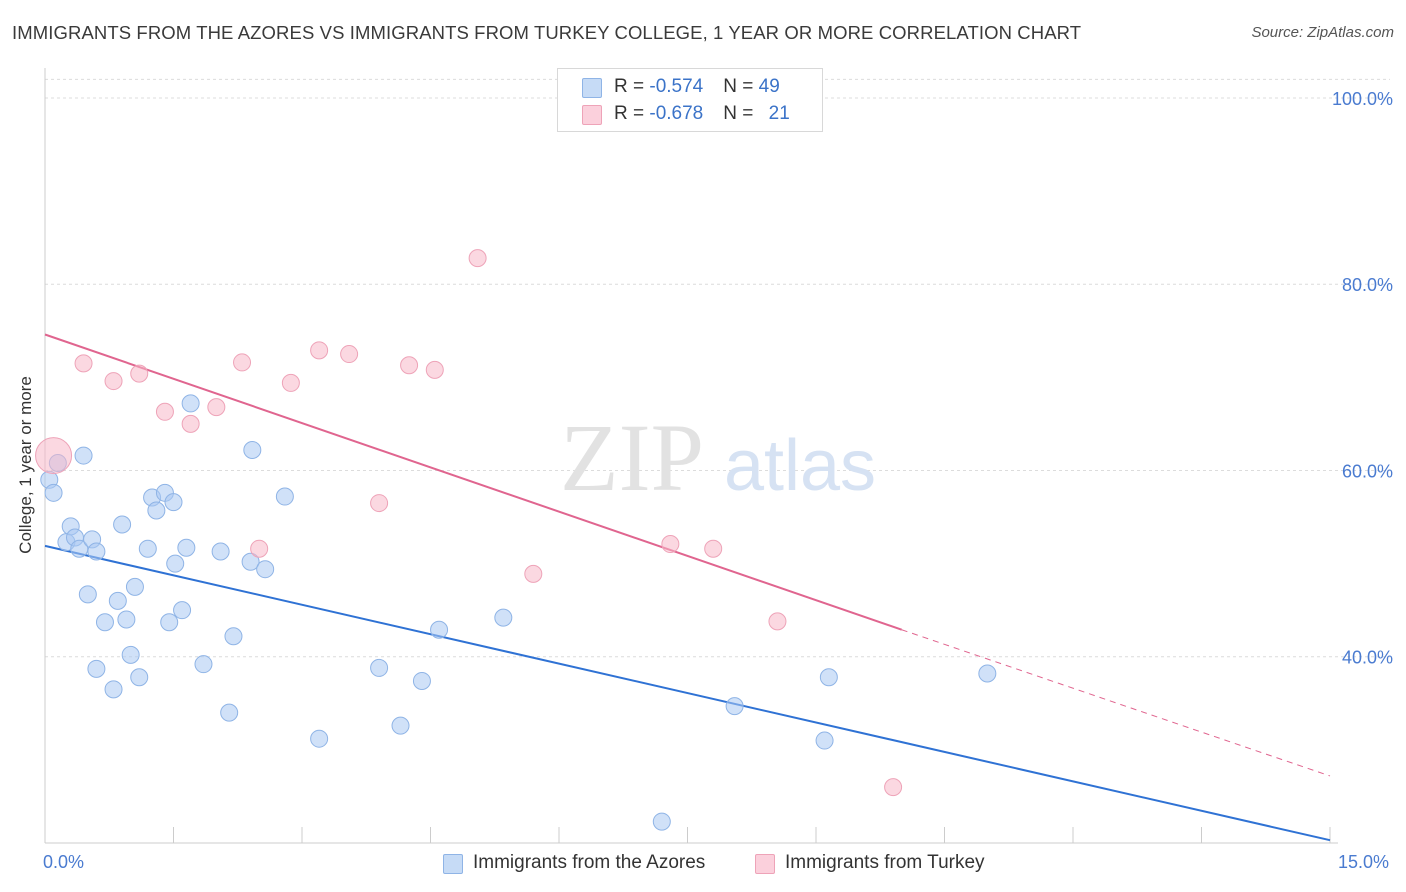 Image resolution: width=1406 pixels, height=892 pixels. Describe the element at coordinates (676, 113) in the screenshot. I see `r-value-turkey: -0.678` at that location.